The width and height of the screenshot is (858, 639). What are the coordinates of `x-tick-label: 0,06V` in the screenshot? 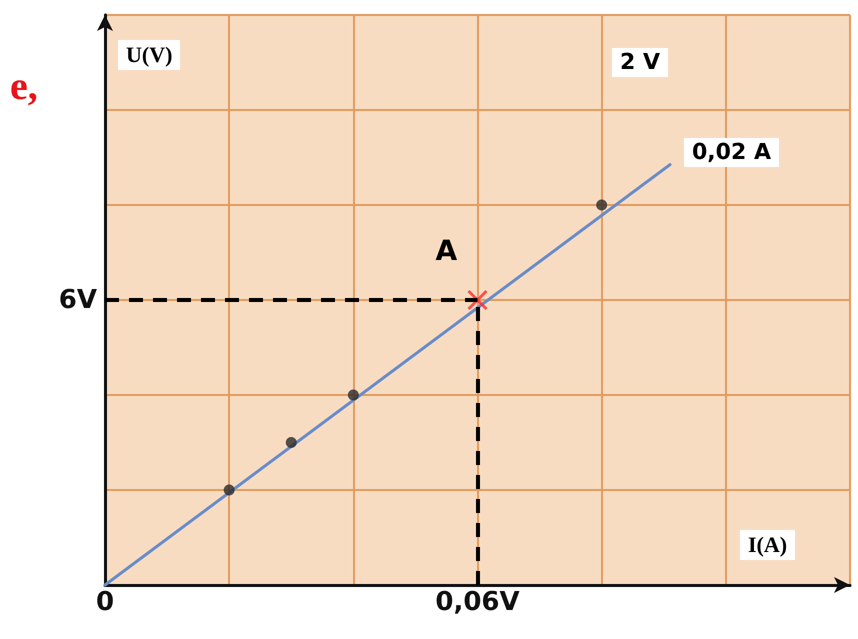 It's located at (477, 602).